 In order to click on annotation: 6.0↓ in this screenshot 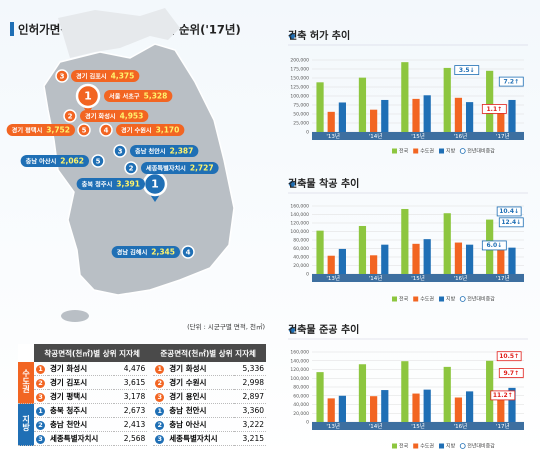, I will do `click(494, 245)`.